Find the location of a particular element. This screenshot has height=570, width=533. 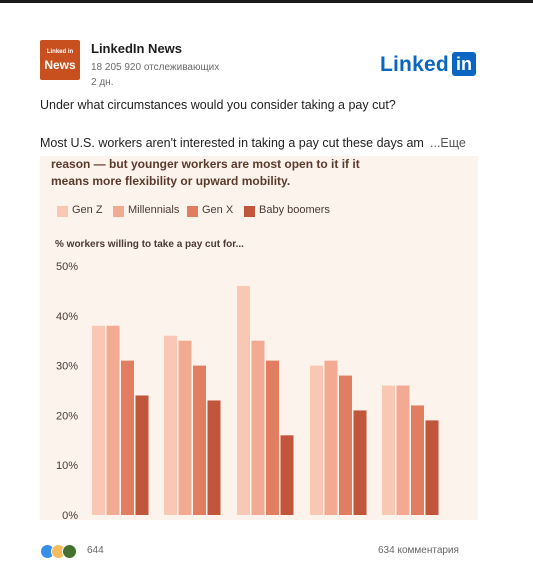

brand-word: Linked is located at coordinates (414, 64).